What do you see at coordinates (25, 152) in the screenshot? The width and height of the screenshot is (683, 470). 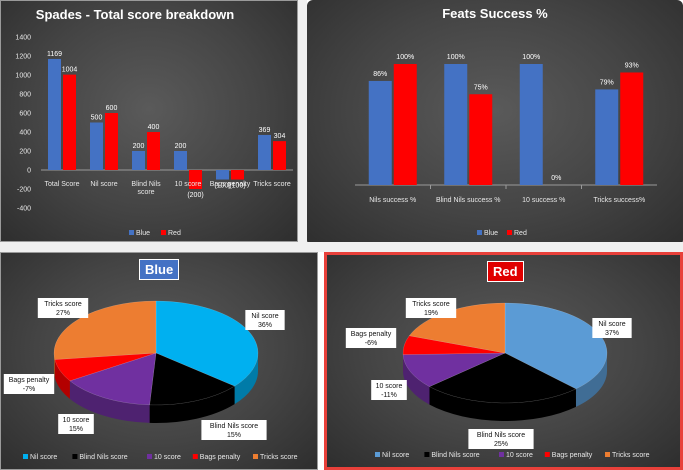 I see `y-tick-label: 200` at bounding box center [25, 152].